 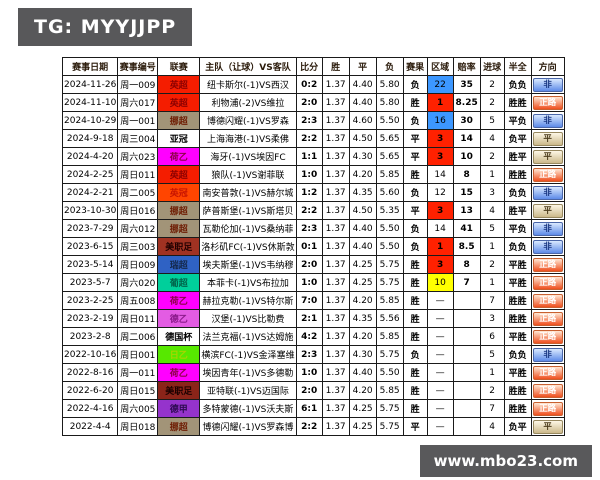 I want to click on teams: 上海海港(-1)VS柔佛, so click(x=248, y=138).